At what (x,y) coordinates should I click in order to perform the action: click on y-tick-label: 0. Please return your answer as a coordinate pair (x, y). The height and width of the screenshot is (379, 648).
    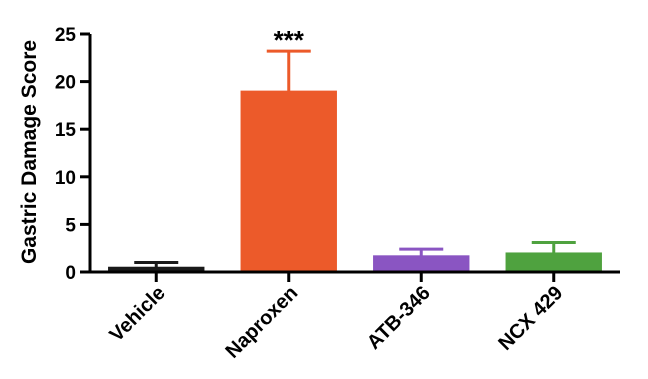
    Looking at the image, I should click on (70, 273).